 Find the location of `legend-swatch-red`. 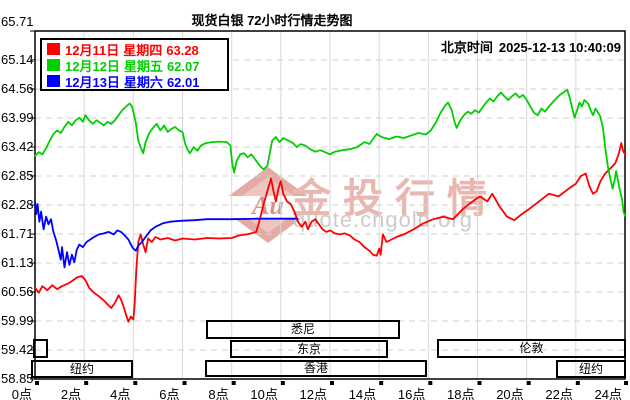

legend-swatch-red is located at coordinates (53, 49).